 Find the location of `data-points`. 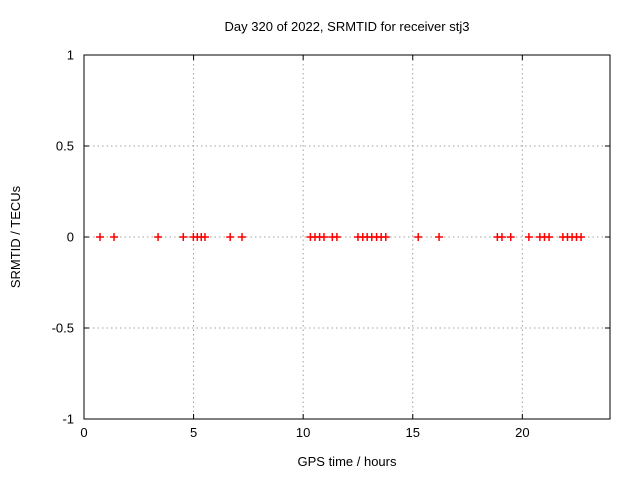

data-points is located at coordinates (340, 237).